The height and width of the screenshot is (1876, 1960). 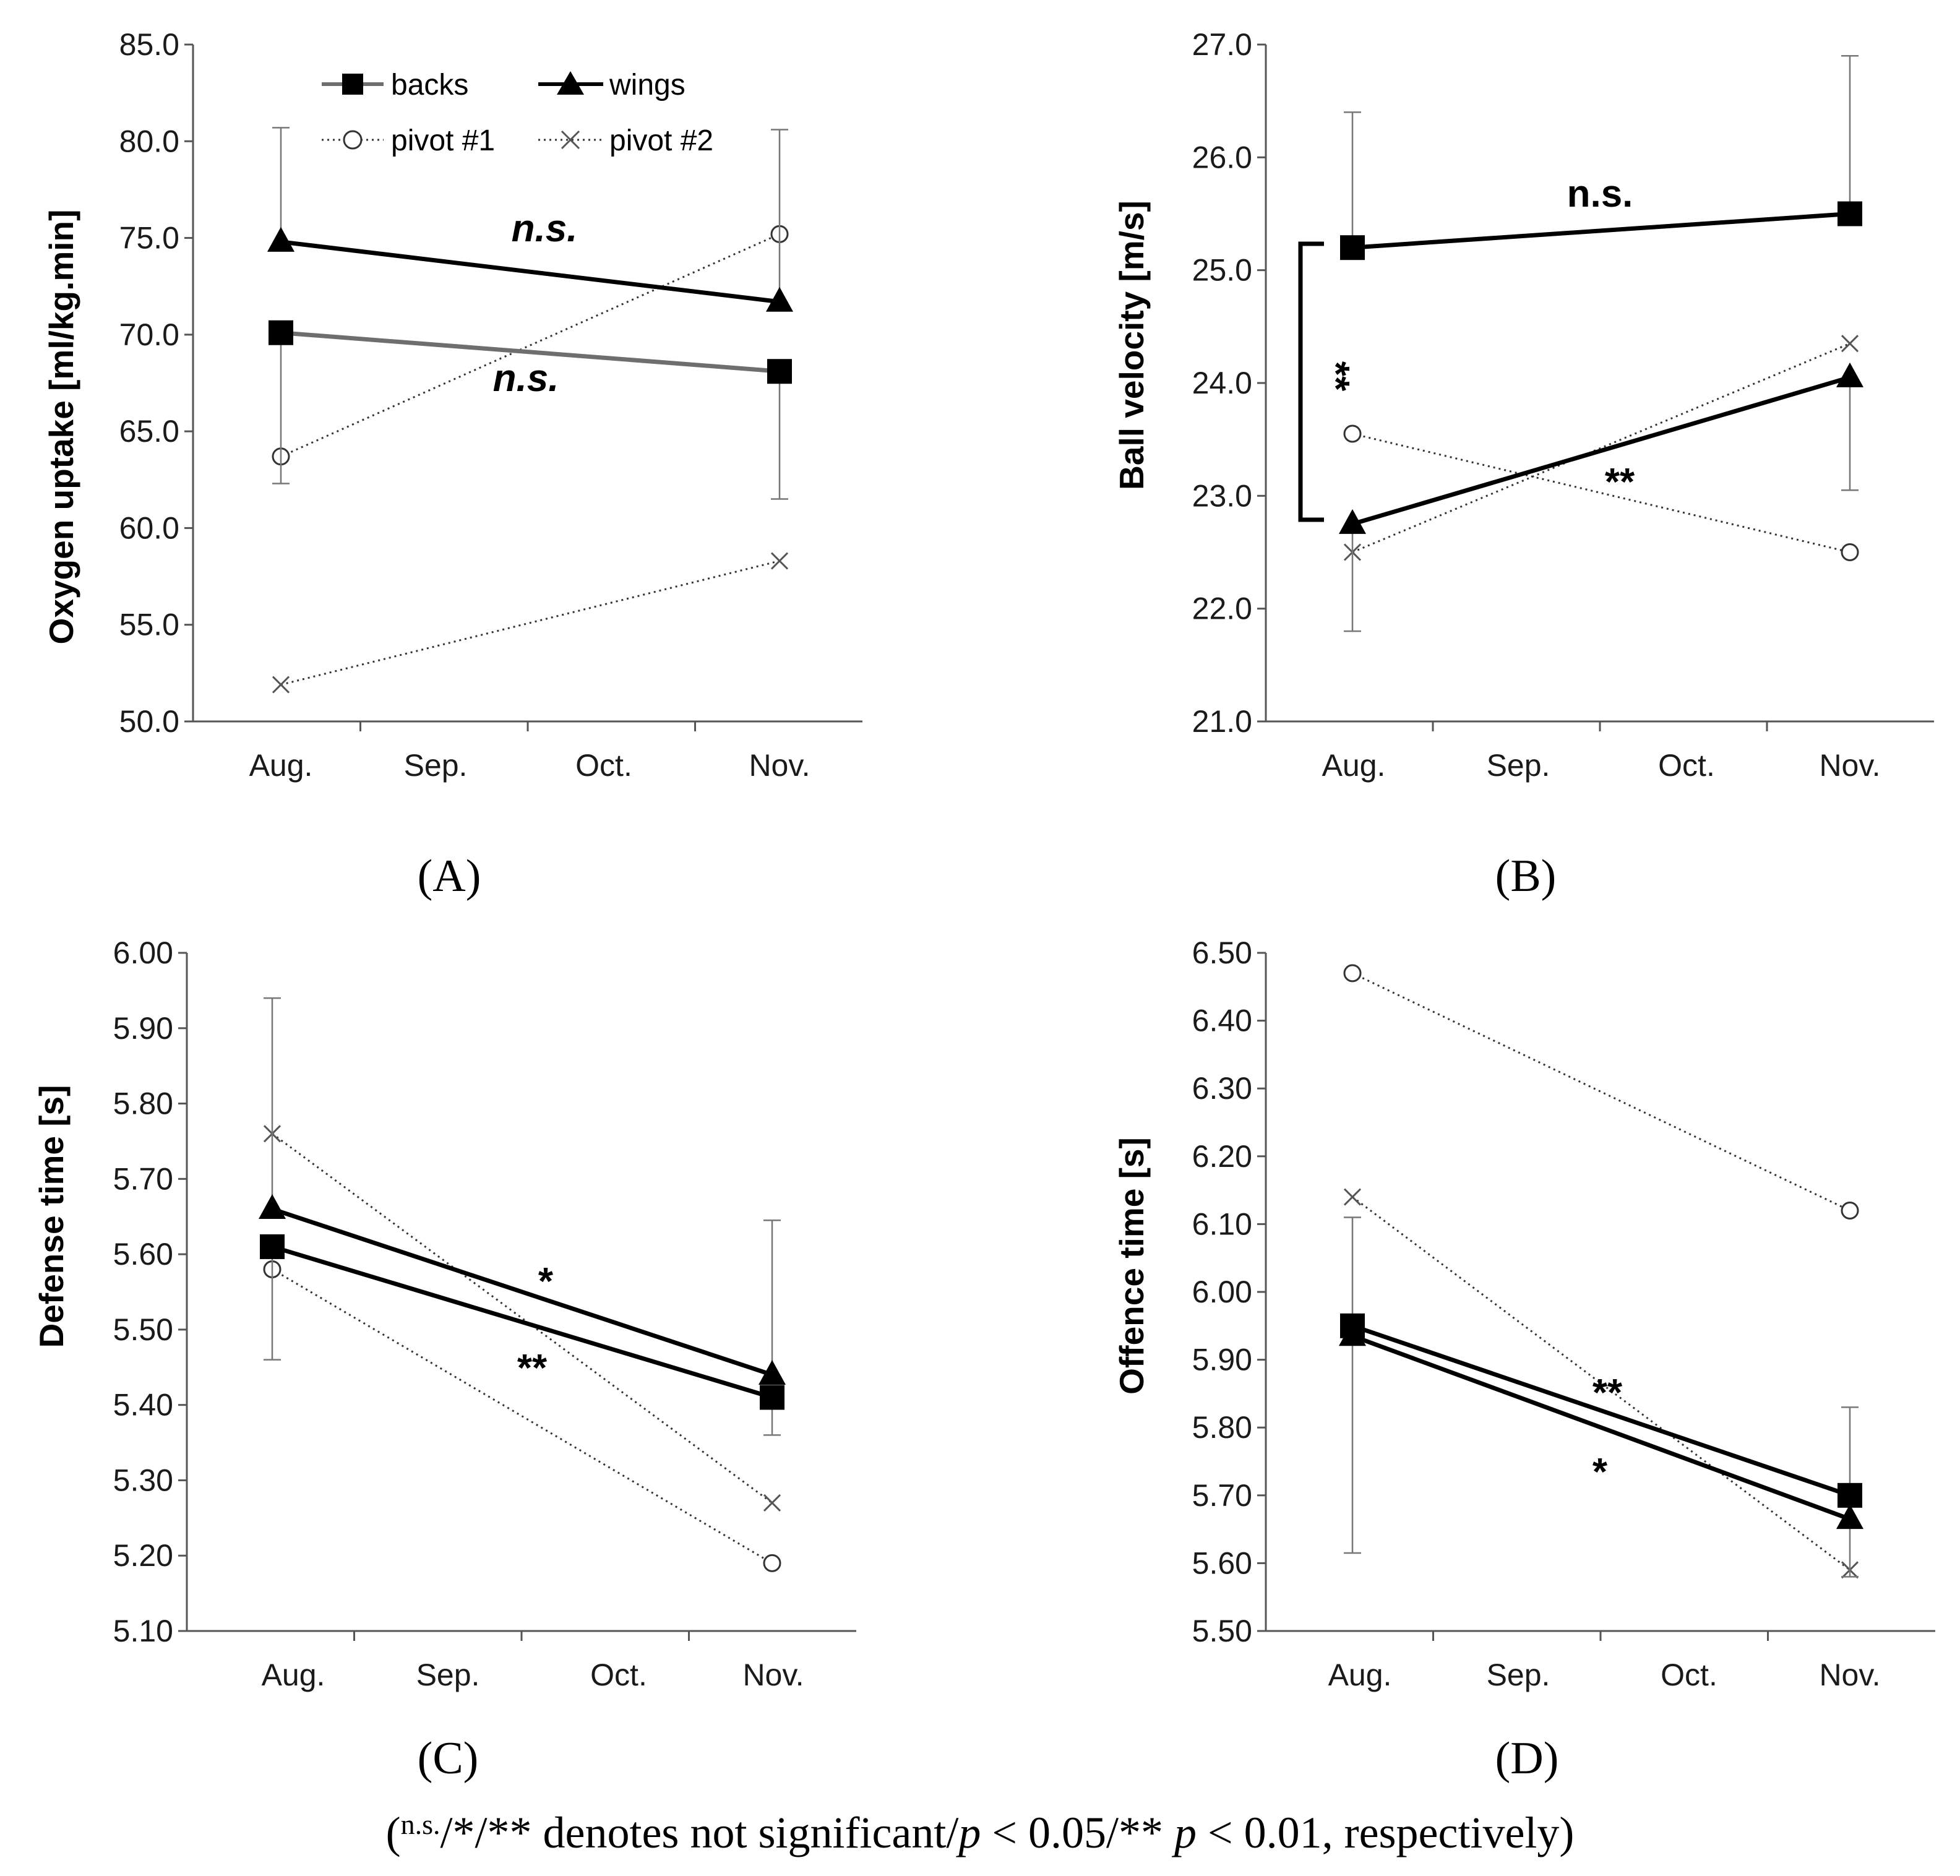 What do you see at coordinates (522, 1292) in the screenshot?
I see `panel-c-wings-line` at bounding box center [522, 1292].